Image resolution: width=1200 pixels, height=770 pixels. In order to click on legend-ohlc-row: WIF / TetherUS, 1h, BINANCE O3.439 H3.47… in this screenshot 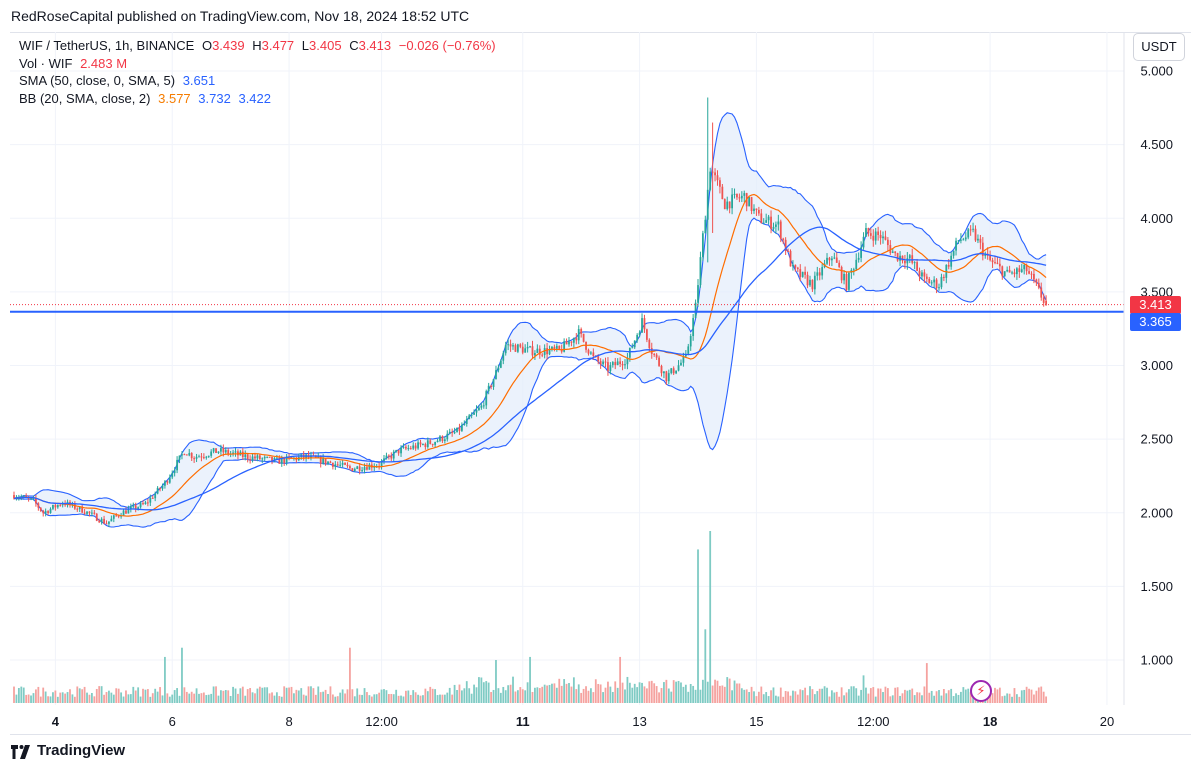, I will do `click(257, 46)`.